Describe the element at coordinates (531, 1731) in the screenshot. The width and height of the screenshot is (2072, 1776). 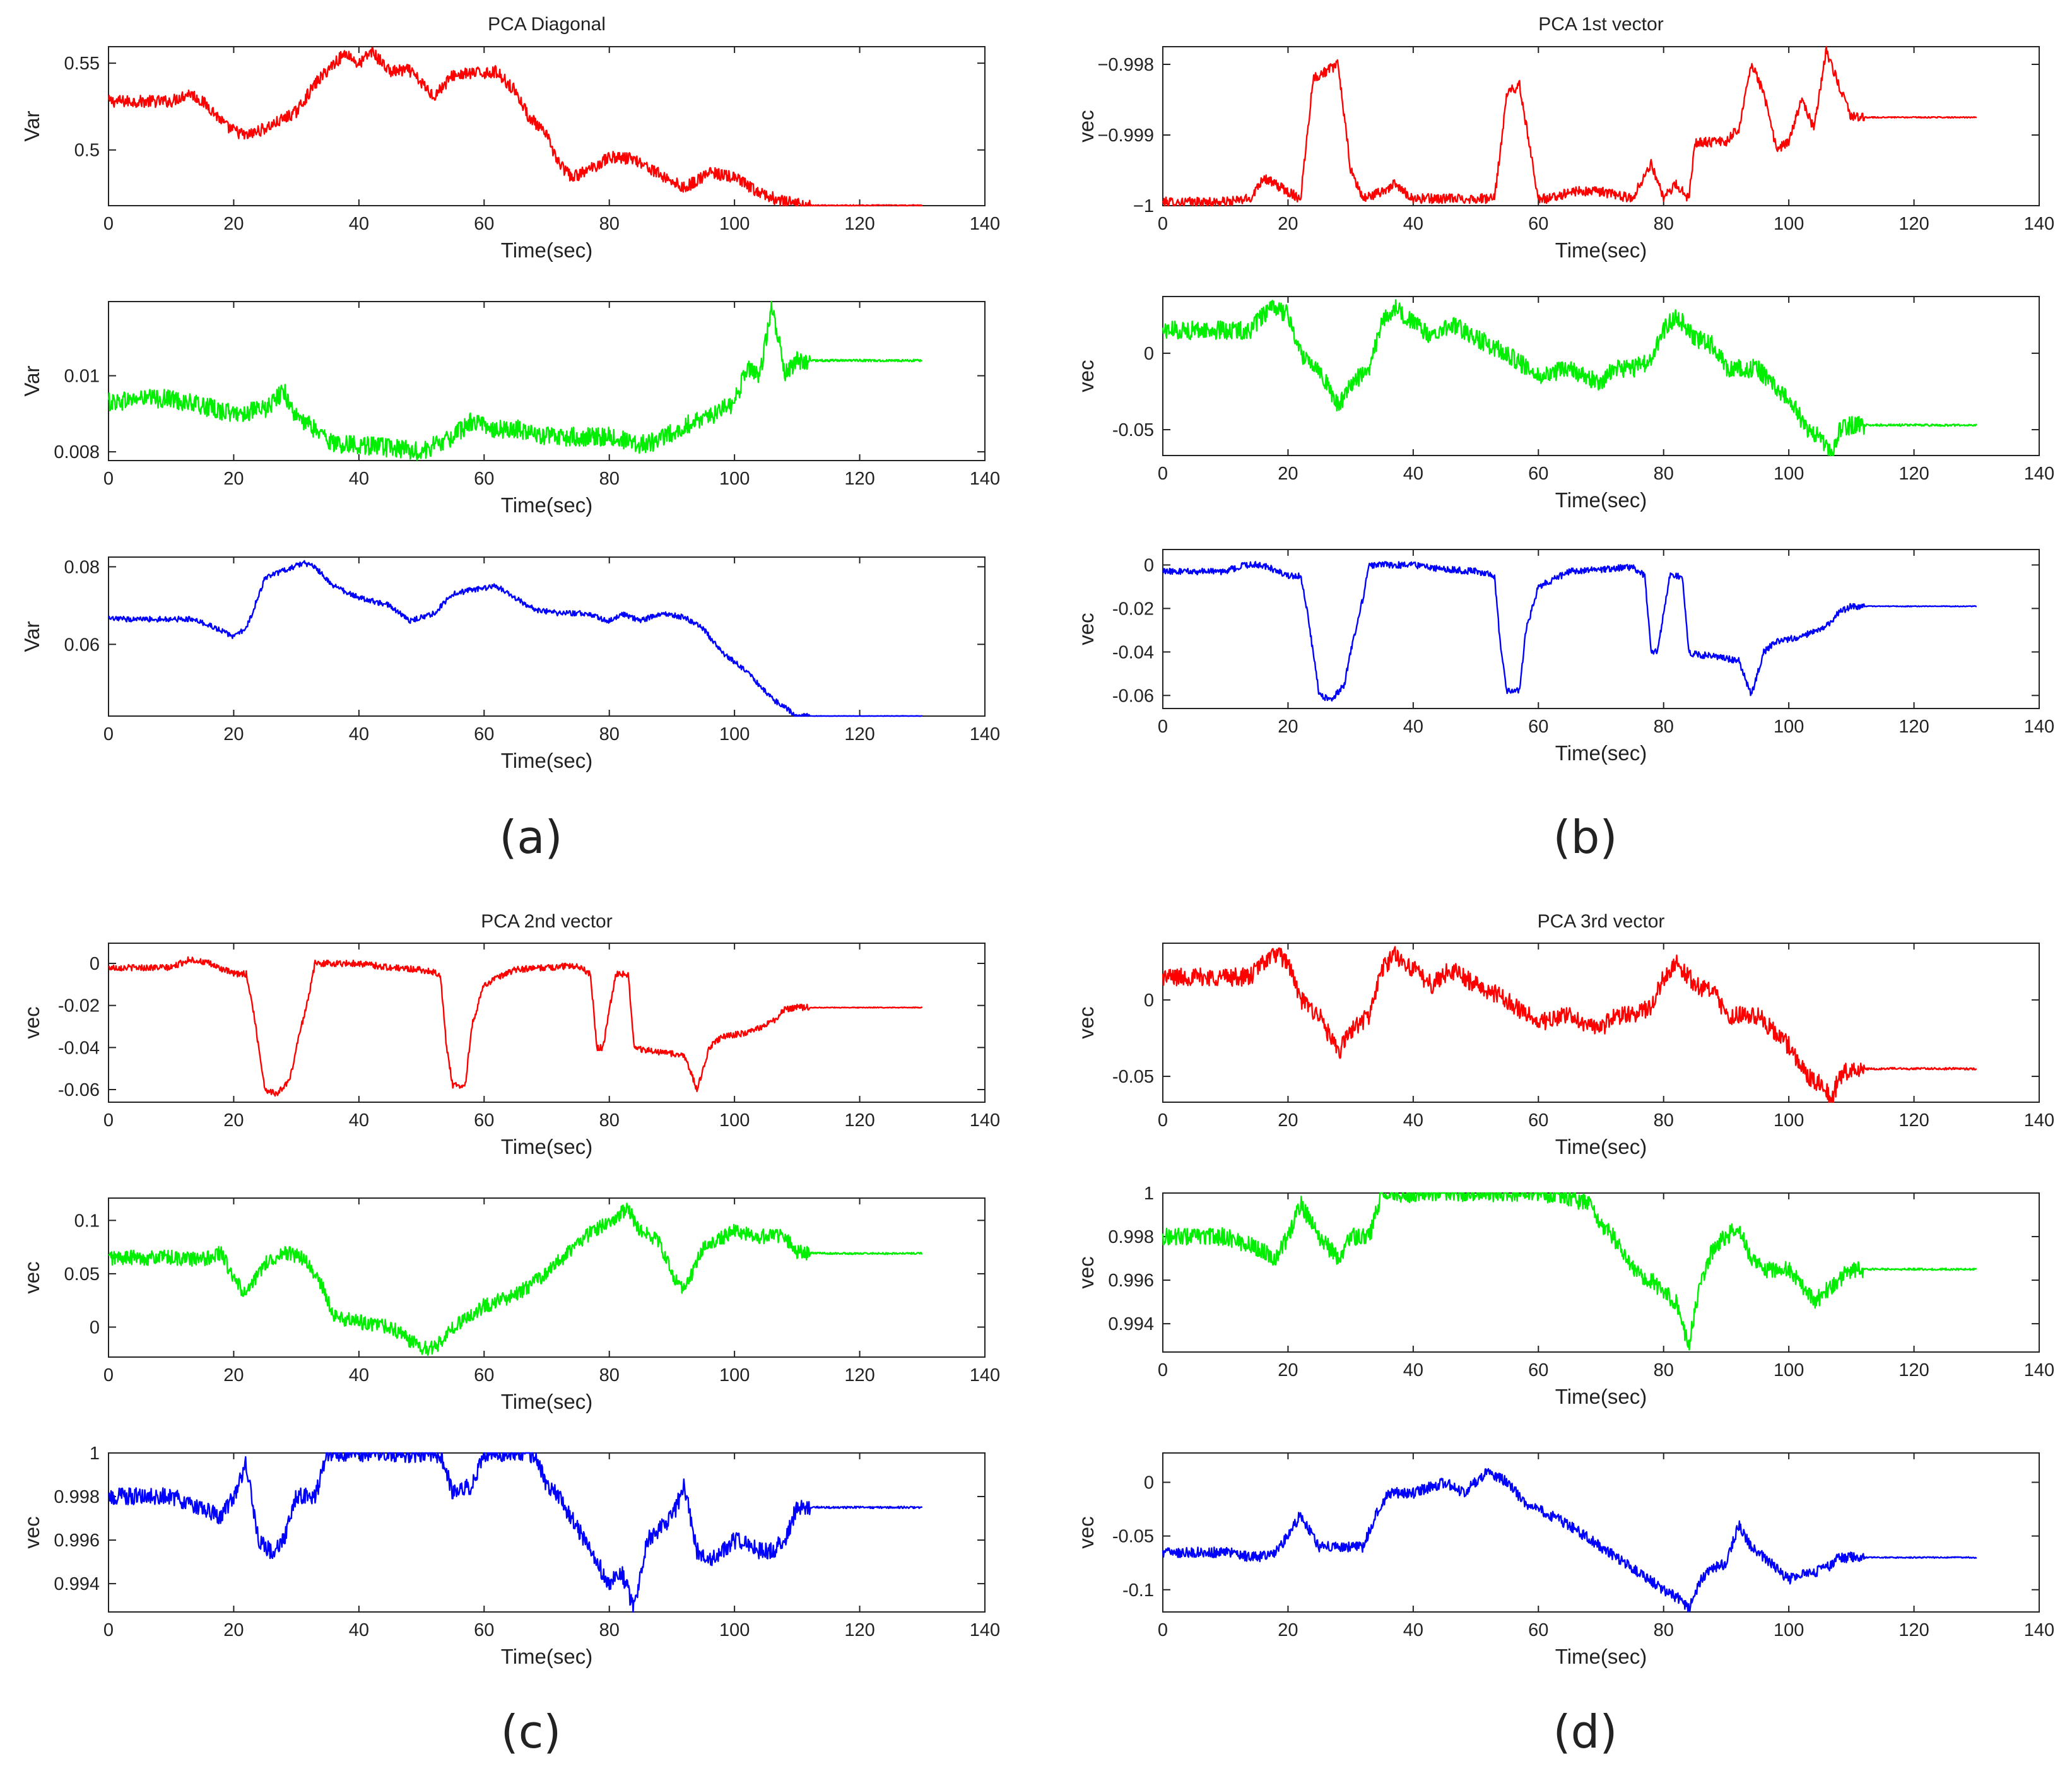
I see `panel-caption: (c)` at that location.